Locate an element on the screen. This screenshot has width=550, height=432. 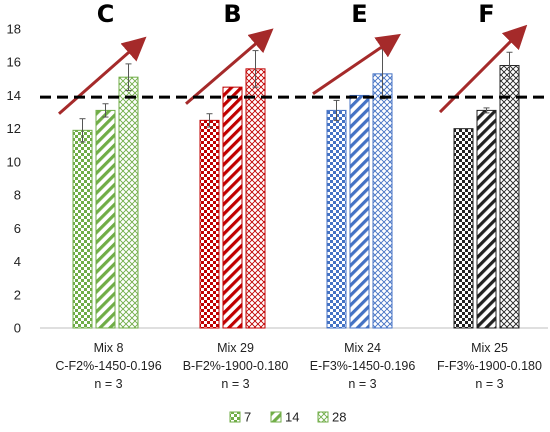
group-letter-b: B is located at coordinates (232, 14).